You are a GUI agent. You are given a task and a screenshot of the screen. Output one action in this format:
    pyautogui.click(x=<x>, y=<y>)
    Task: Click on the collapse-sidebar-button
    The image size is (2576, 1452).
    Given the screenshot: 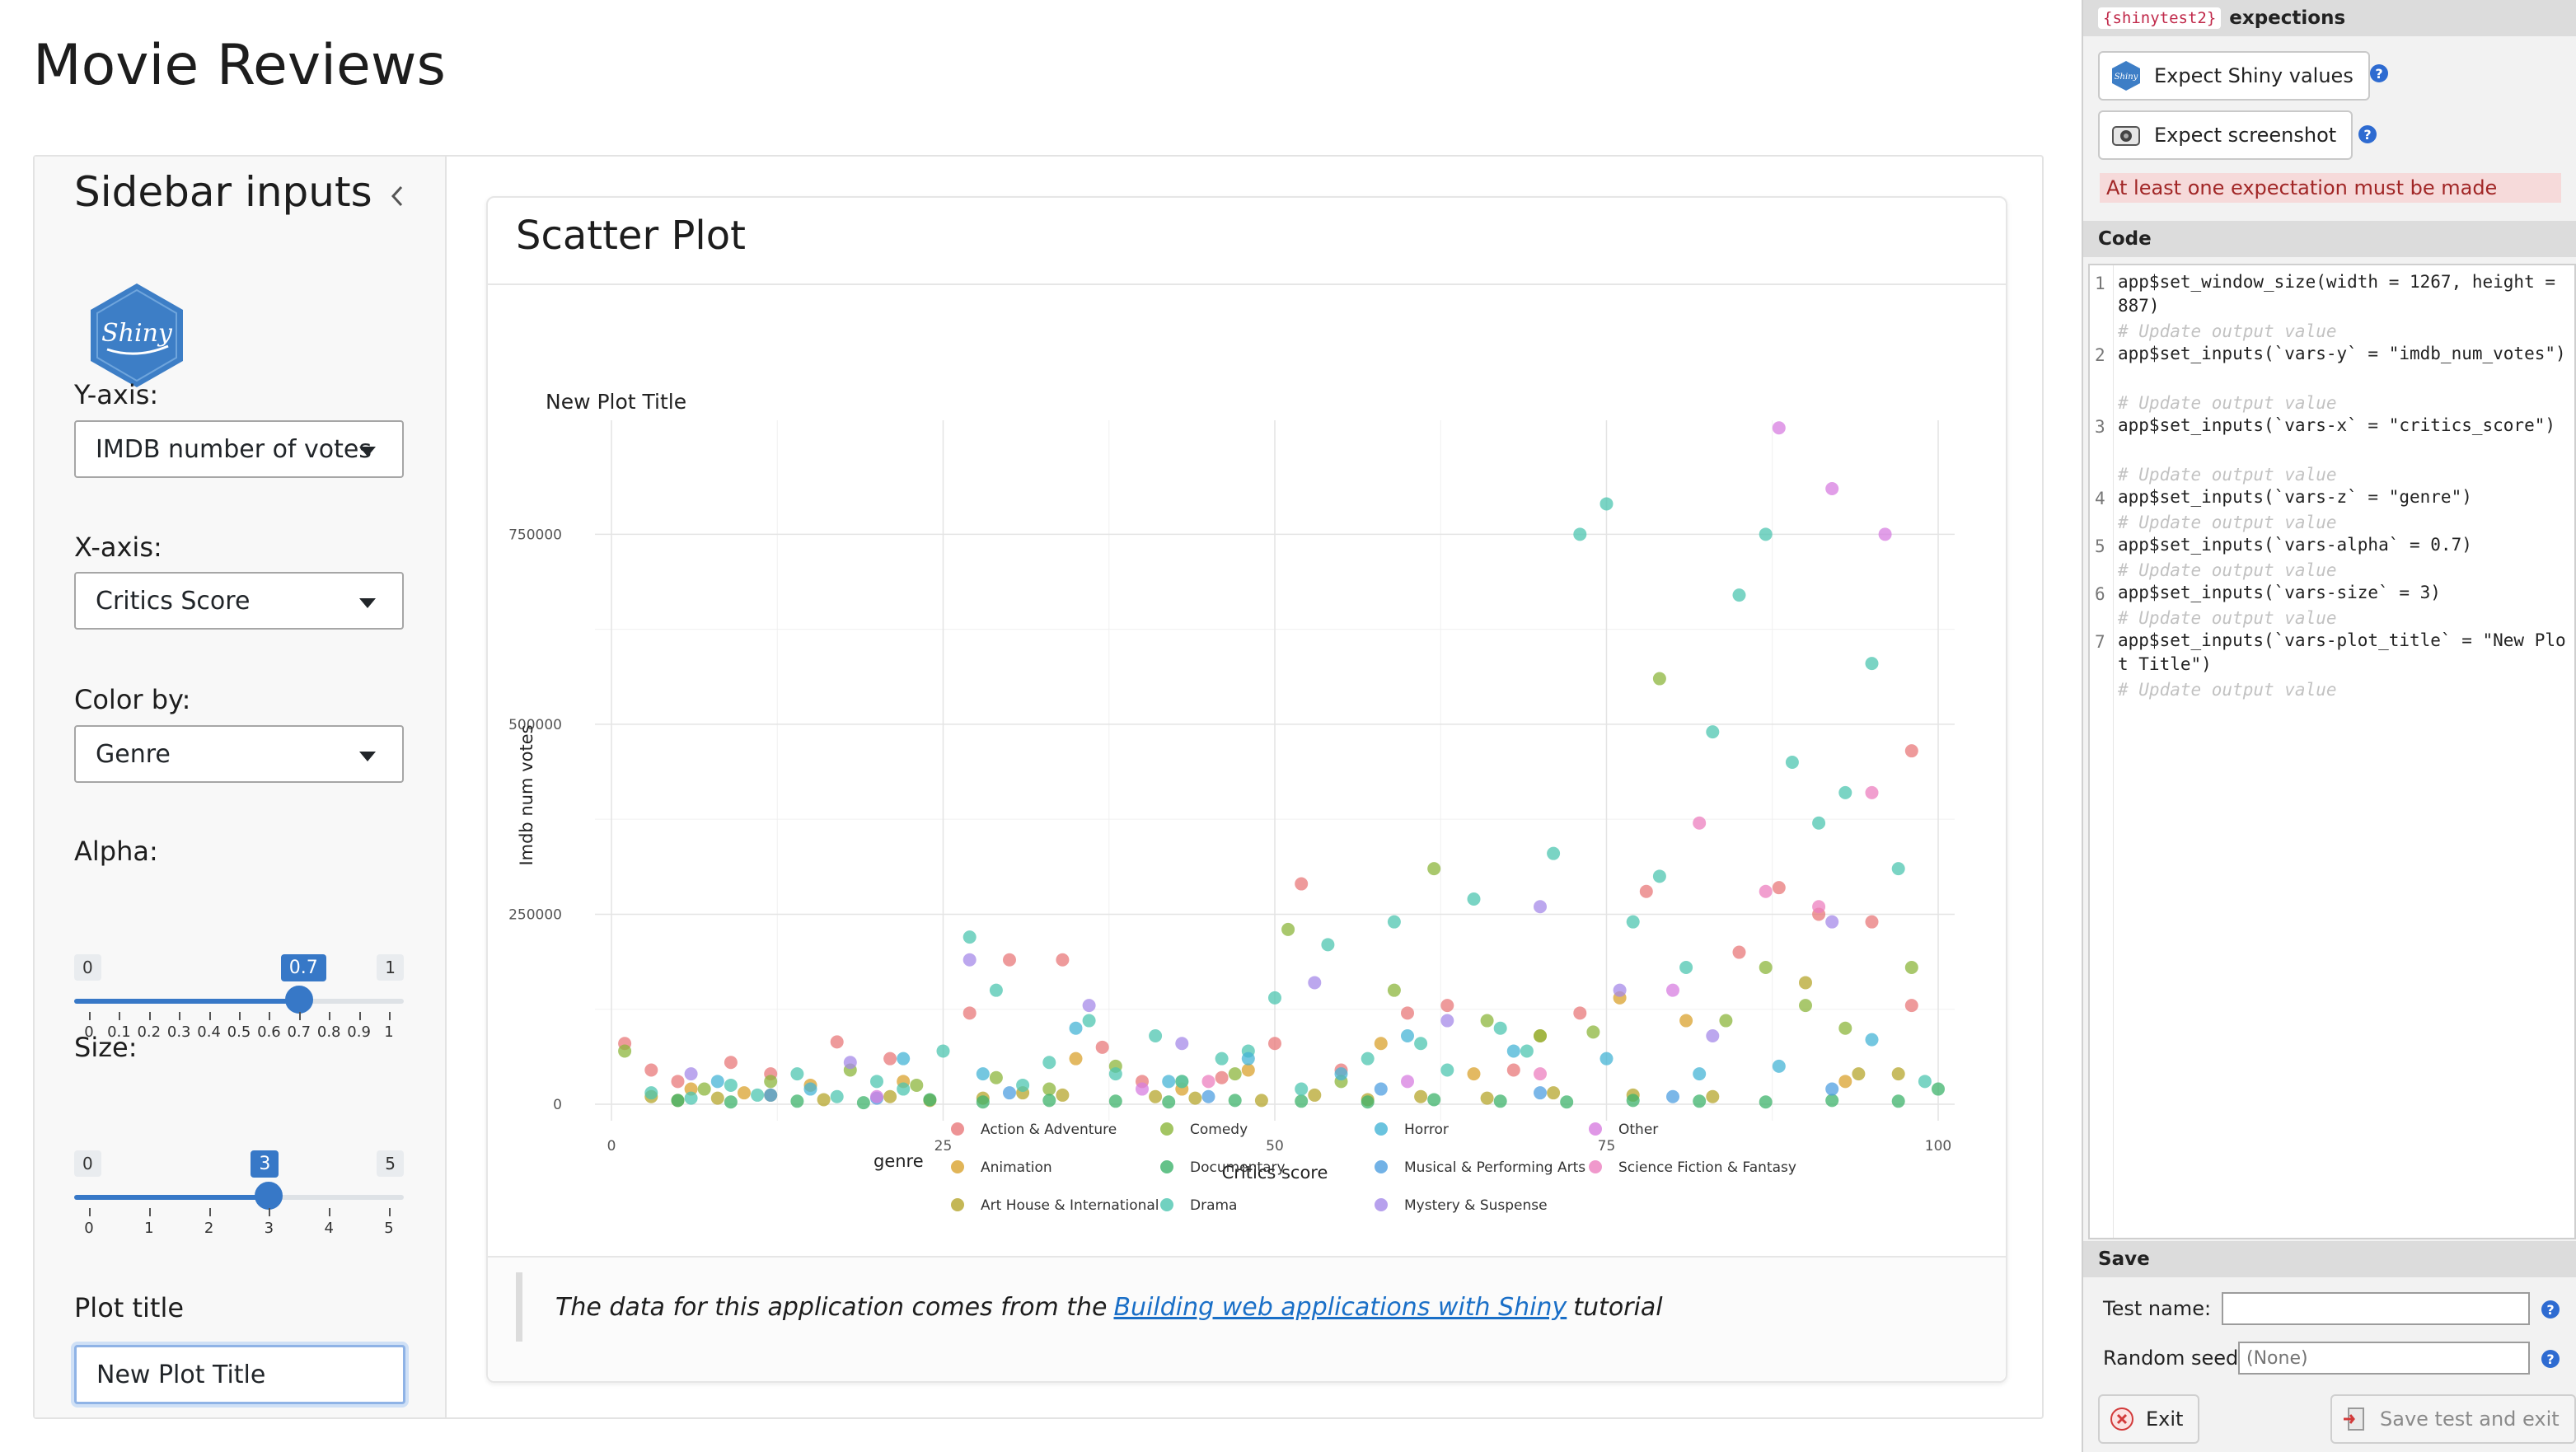 What is the action you would take?
    pyautogui.click(x=397, y=196)
    